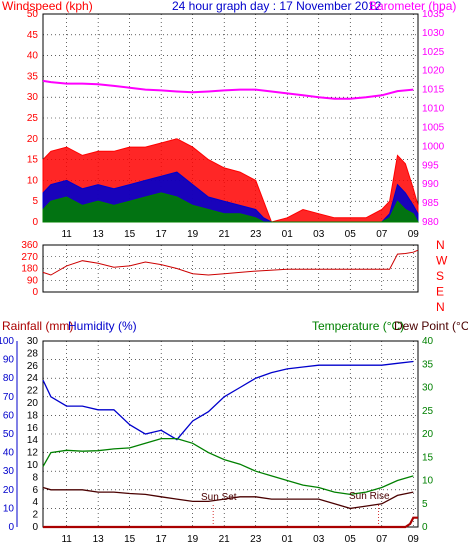  I want to click on barometer-y-tick-label: 1035, so click(433, 14).